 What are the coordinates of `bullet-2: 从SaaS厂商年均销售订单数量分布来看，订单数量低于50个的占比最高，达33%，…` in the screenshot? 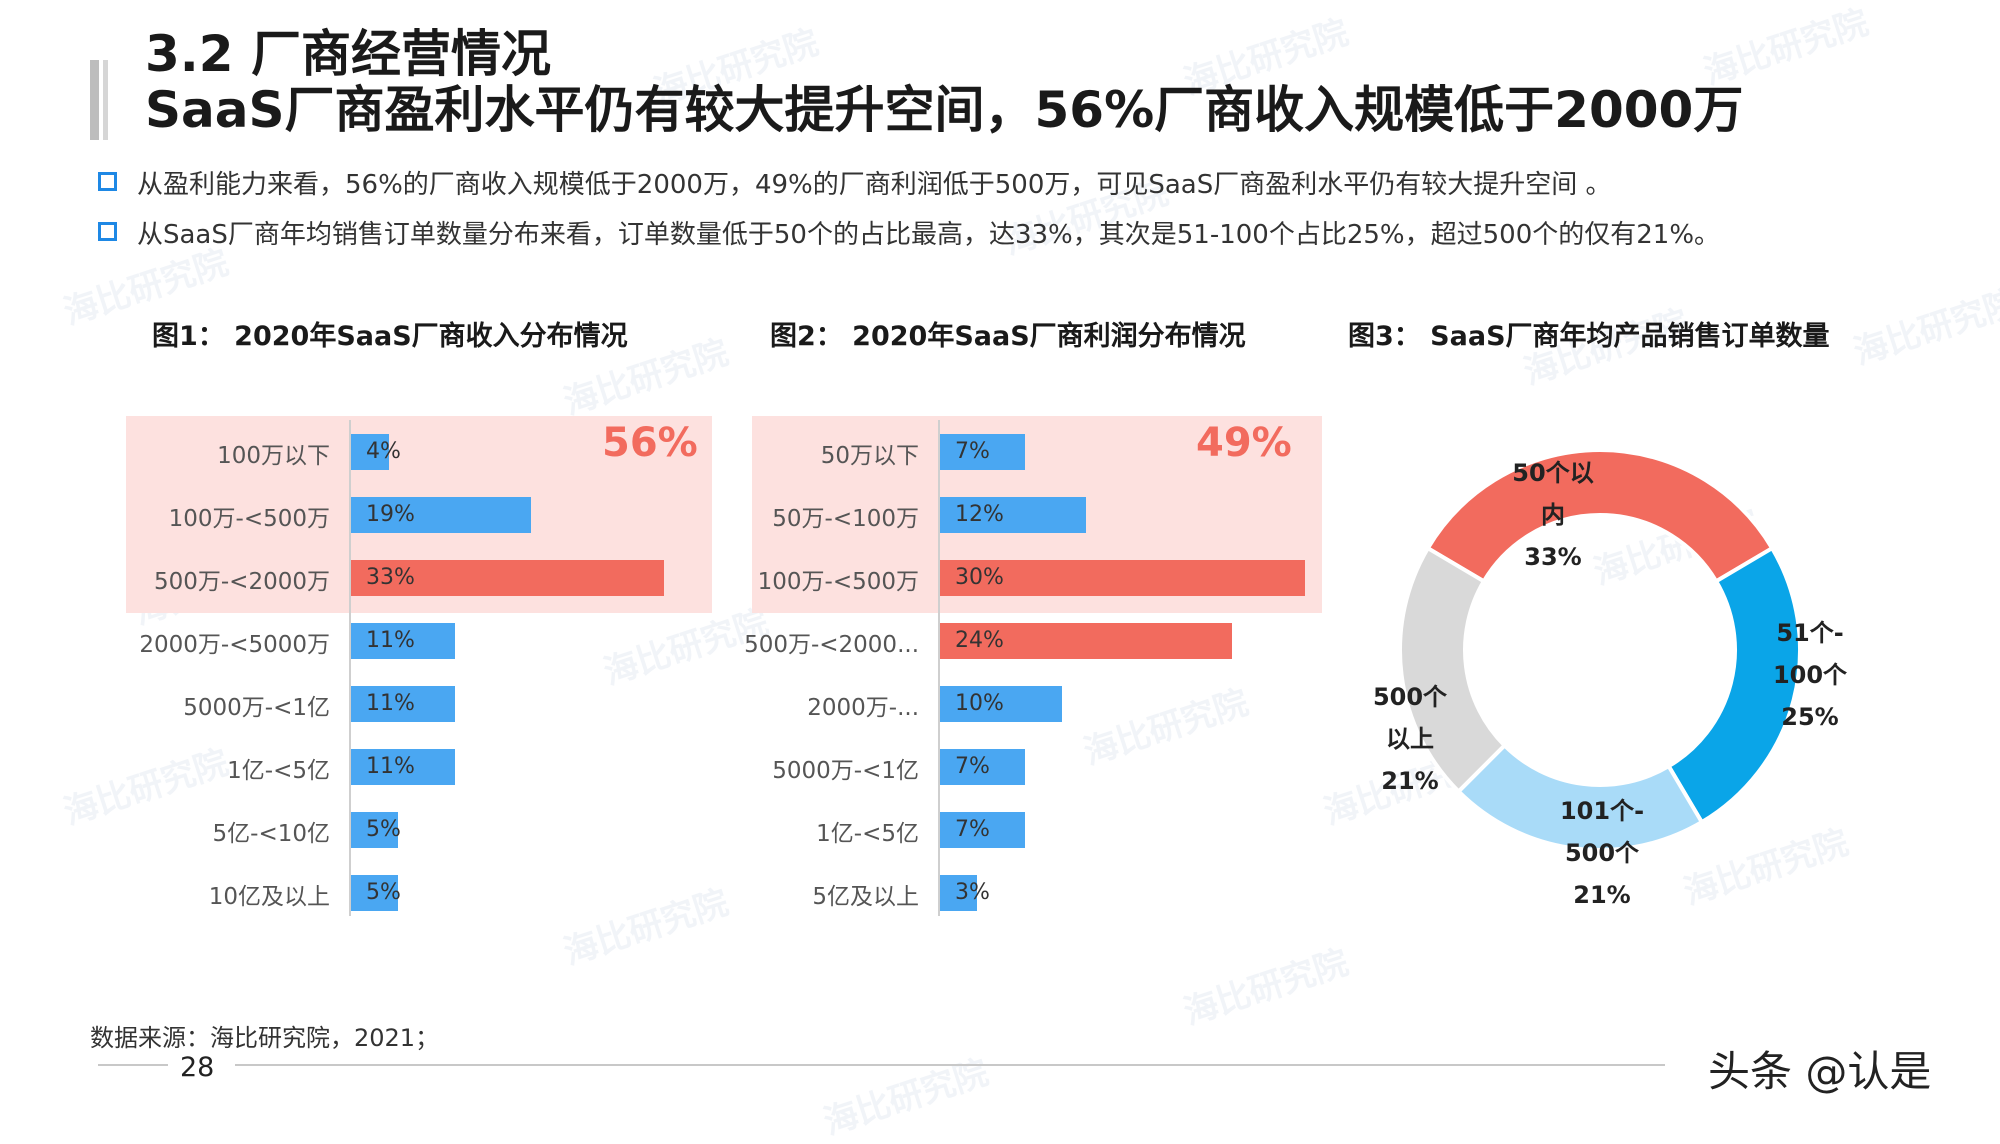 It's located at (909, 232).